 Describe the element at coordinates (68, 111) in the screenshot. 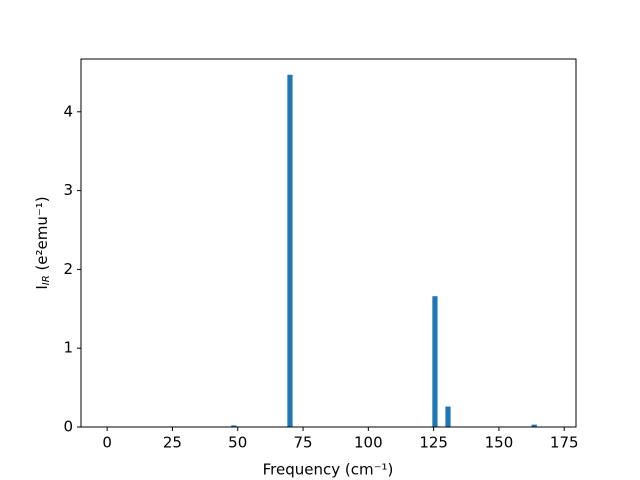

I see `y-tick-label: 4` at that location.